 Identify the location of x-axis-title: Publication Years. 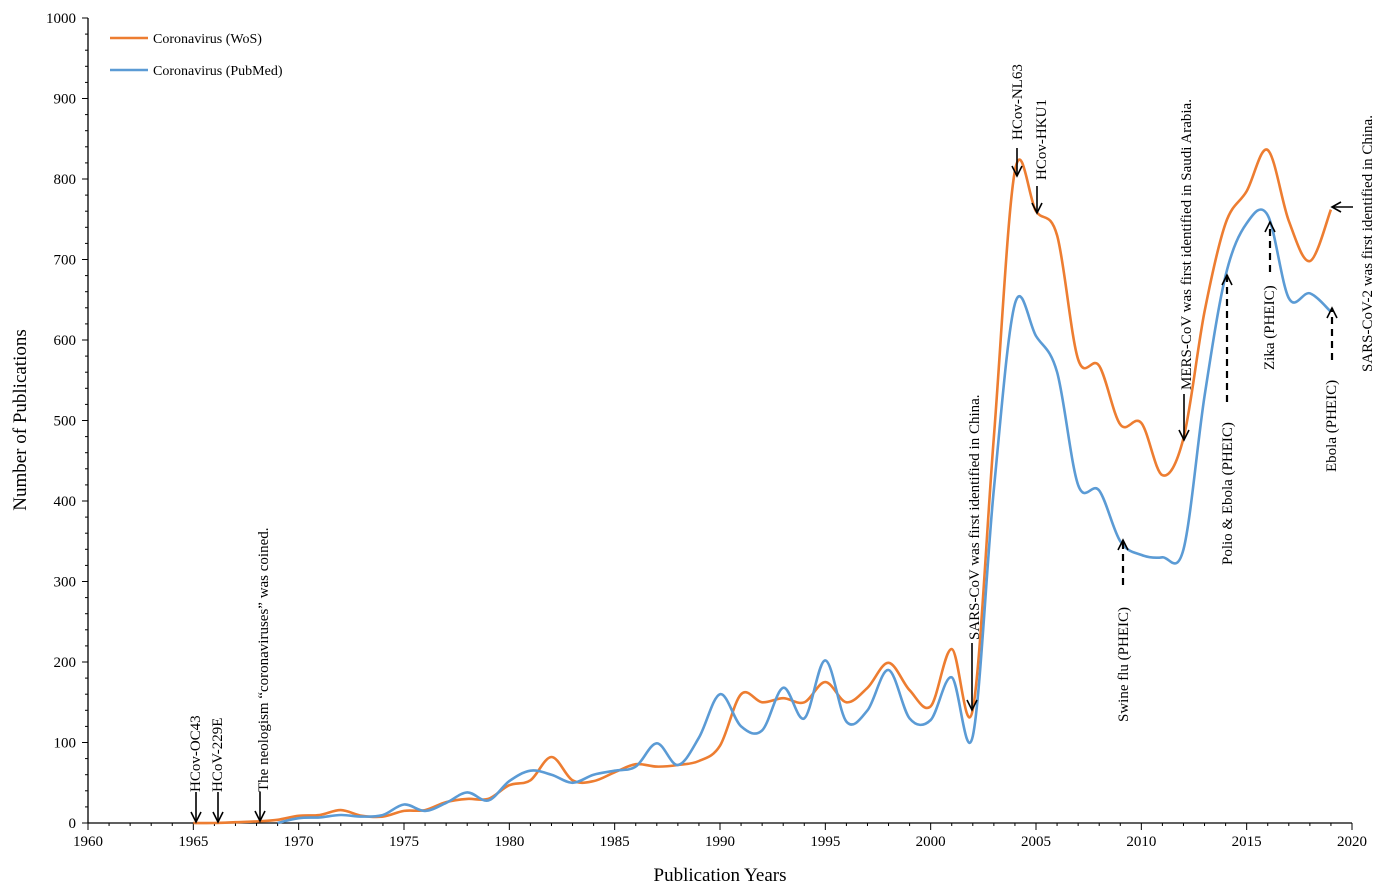
(720, 875).